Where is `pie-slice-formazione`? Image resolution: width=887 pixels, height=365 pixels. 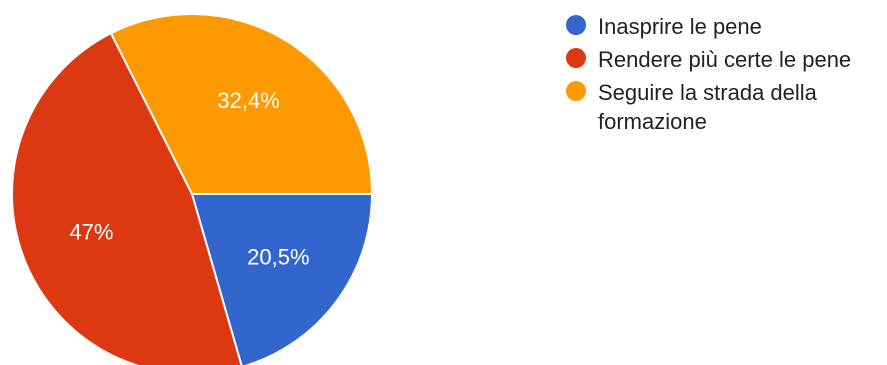
pie-slice-formazione is located at coordinates (241, 104).